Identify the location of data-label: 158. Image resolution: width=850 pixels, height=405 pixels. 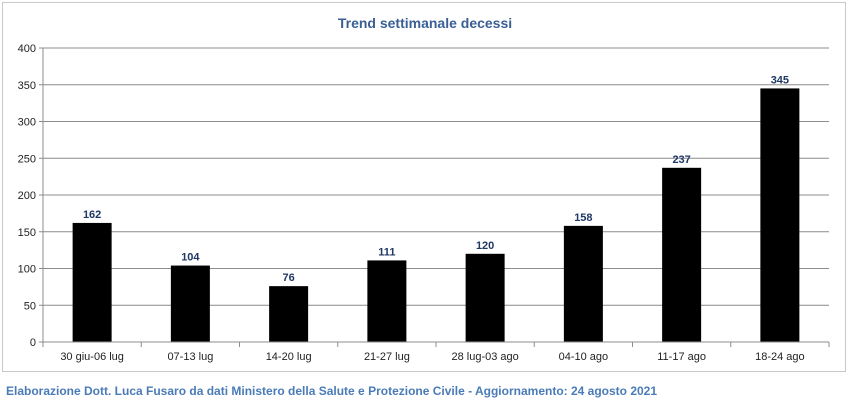
(583, 218).